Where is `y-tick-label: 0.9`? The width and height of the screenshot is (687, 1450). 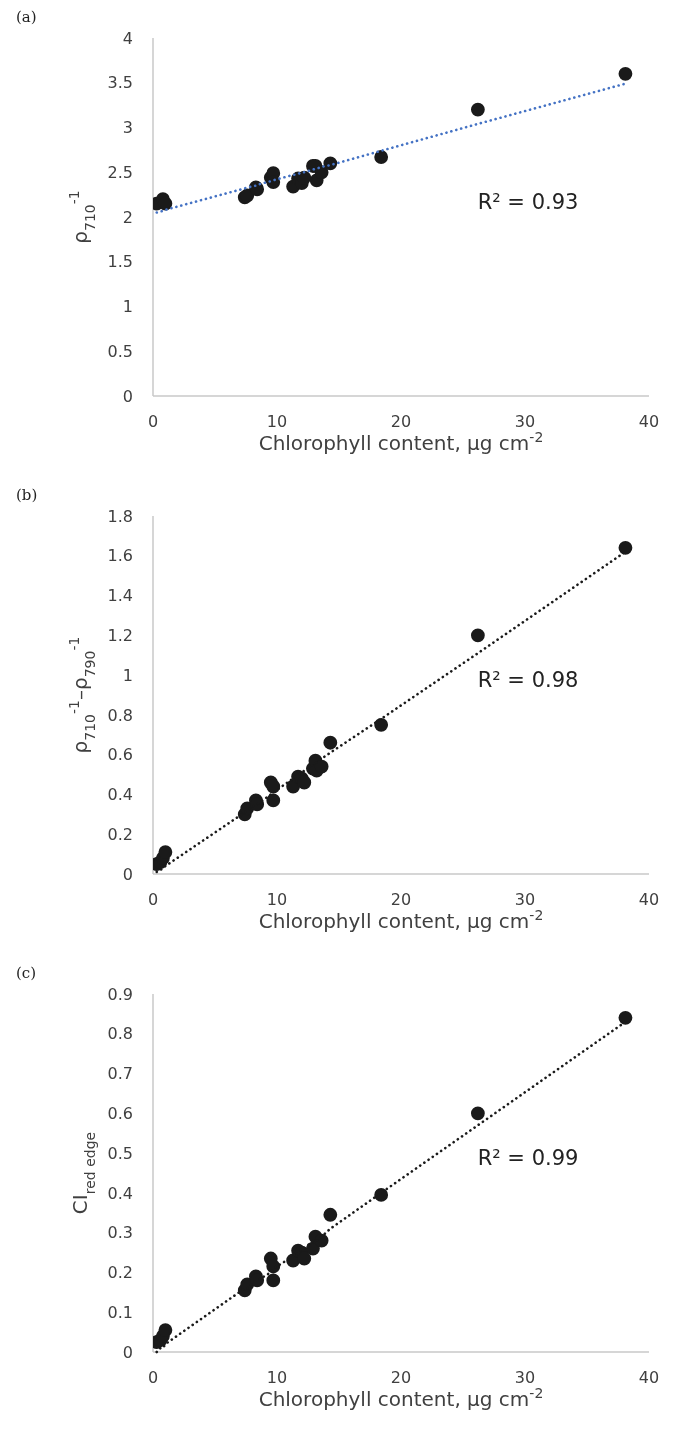 y-tick-label: 0.9 is located at coordinates (120, 994).